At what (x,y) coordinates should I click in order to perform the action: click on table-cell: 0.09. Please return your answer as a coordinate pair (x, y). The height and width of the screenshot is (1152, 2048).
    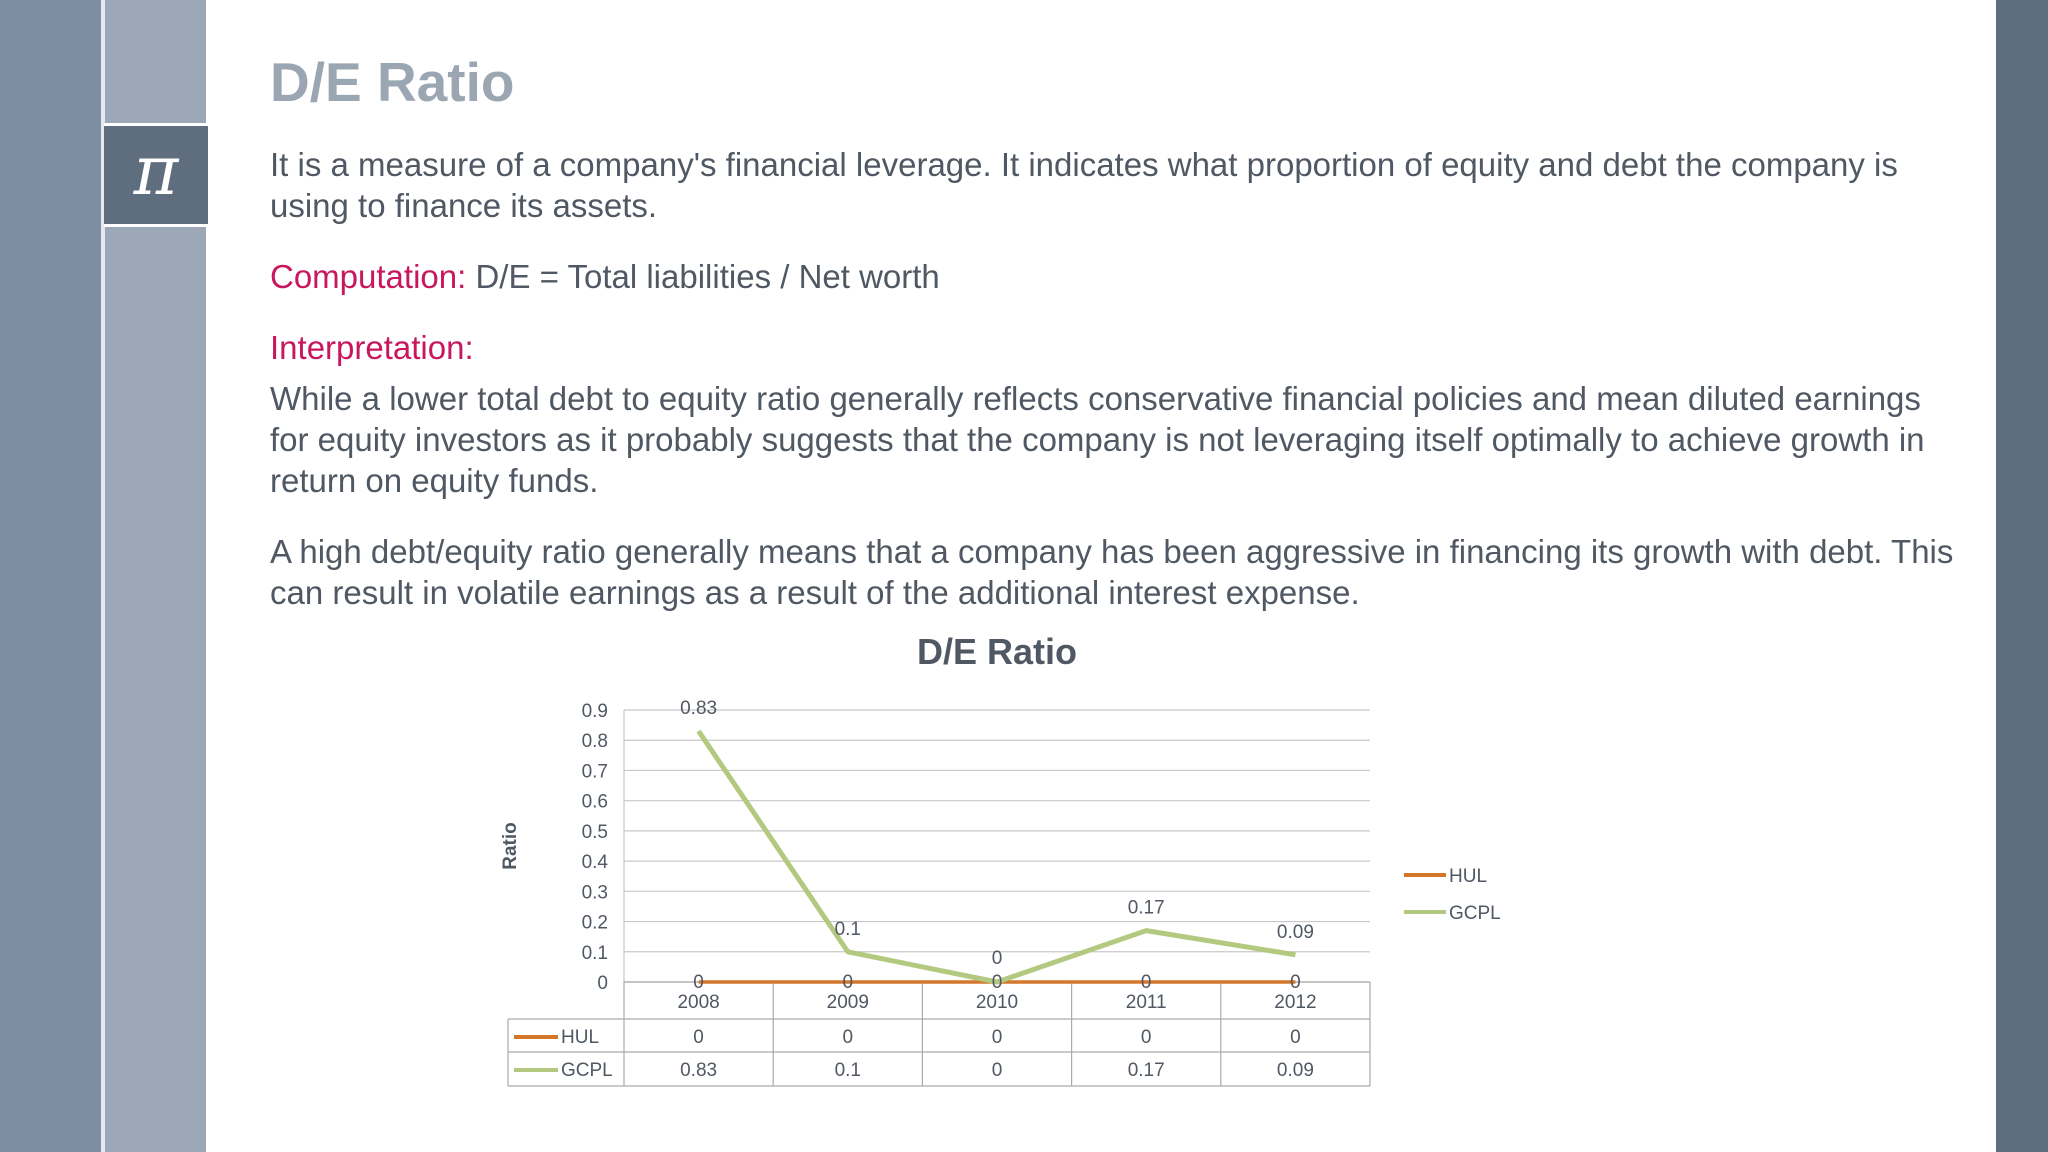
    Looking at the image, I should click on (1295, 1070).